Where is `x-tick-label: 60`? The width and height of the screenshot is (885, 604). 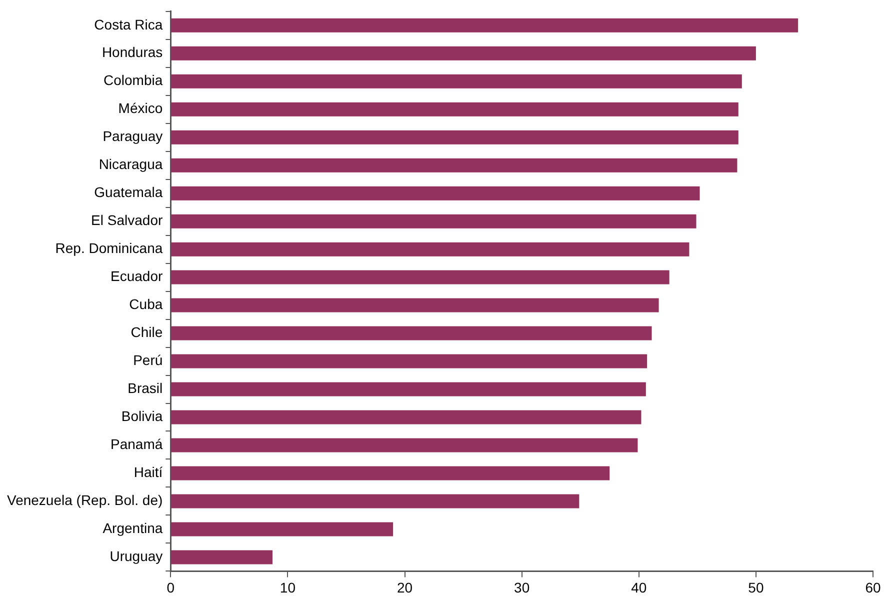
x-tick-label: 60 is located at coordinates (873, 587).